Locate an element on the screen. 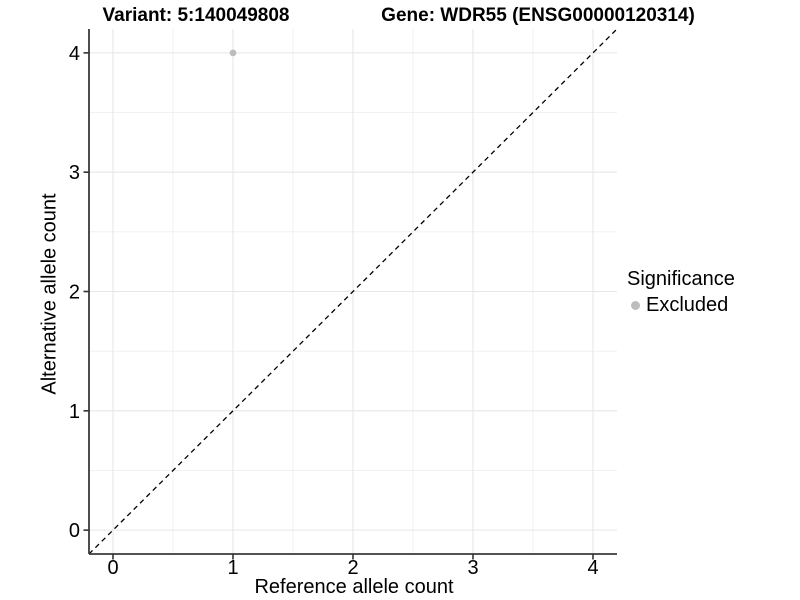  data-point is located at coordinates (233, 53).